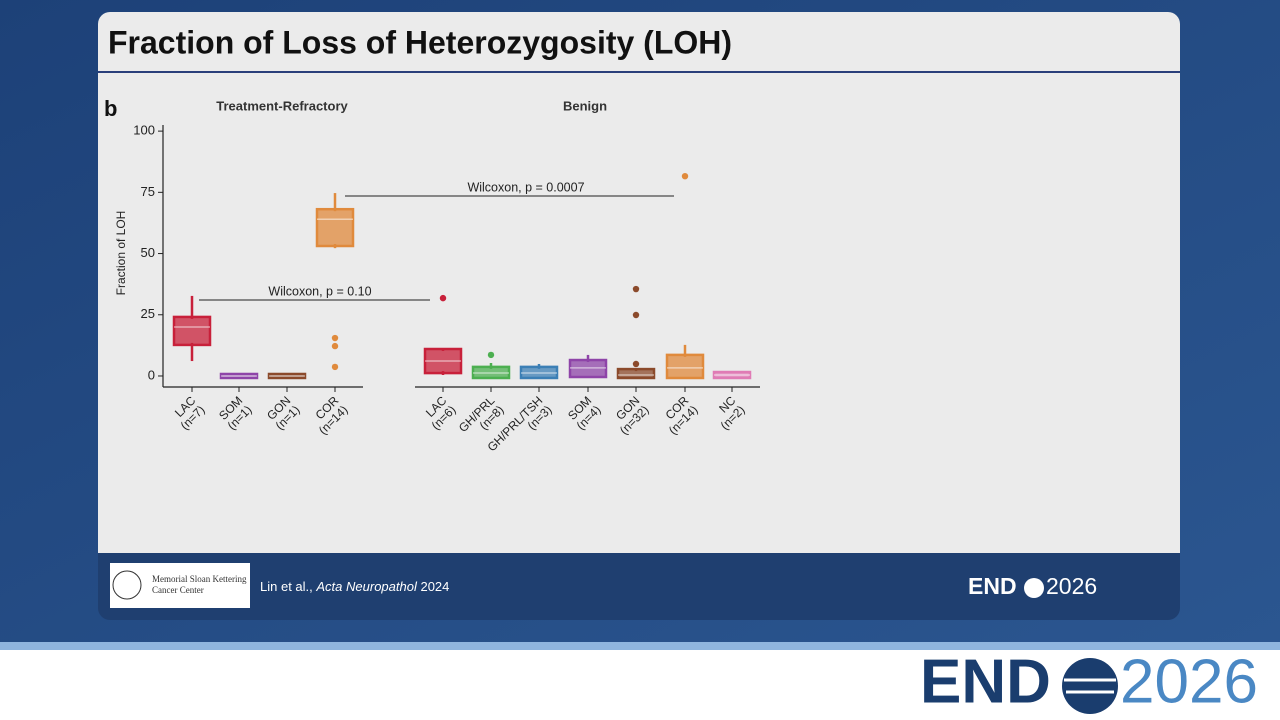 The width and height of the screenshot is (1280, 720). Describe the element at coordinates (282, 105) in the screenshot. I see `group-title: Treatment-Refractory` at that location.